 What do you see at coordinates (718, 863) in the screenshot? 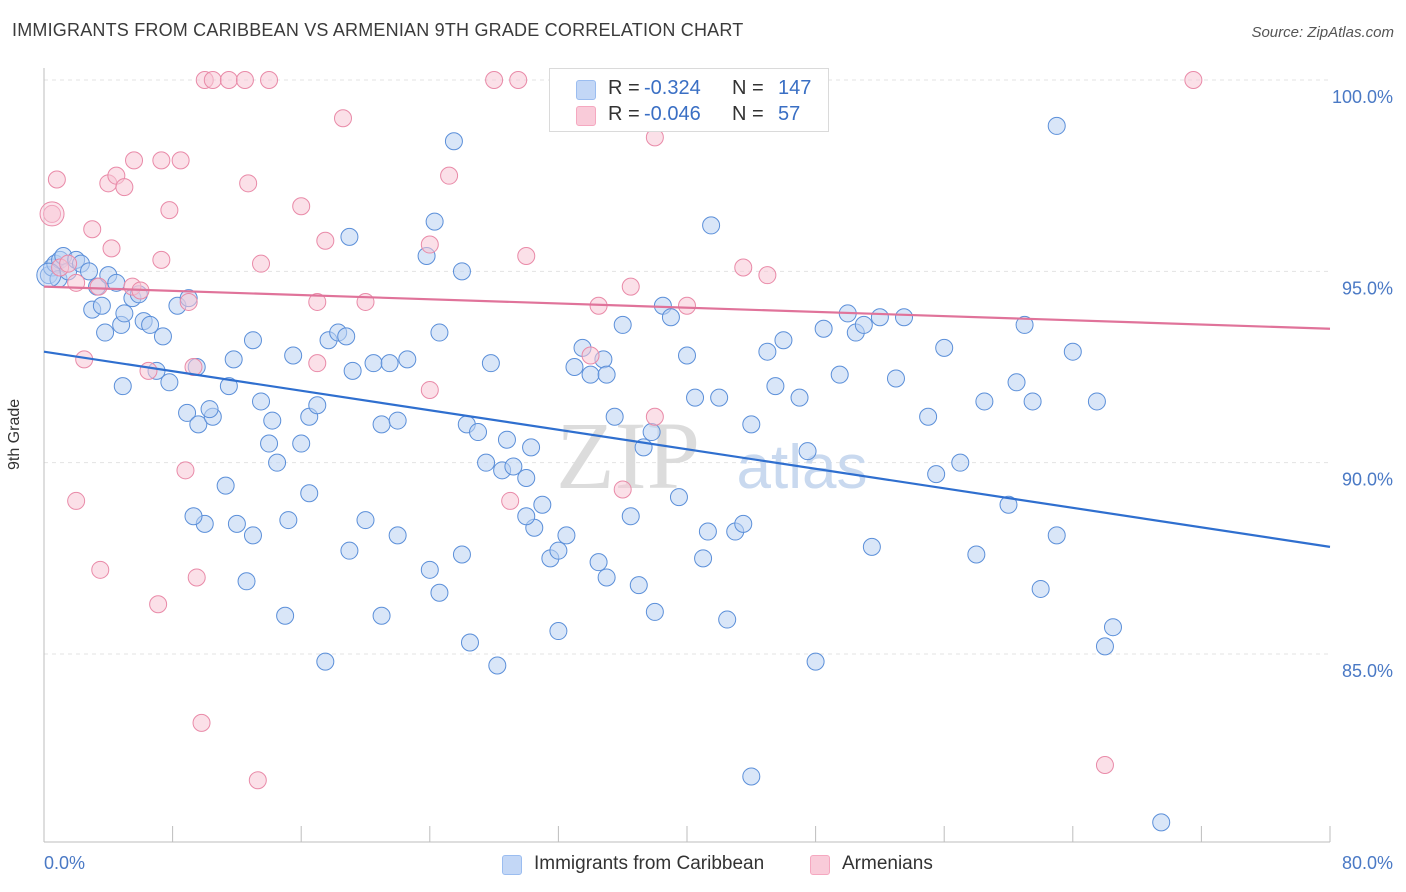
I see `x-tick-labels: 0.0% 80.0%` at bounding box center [718, 863].